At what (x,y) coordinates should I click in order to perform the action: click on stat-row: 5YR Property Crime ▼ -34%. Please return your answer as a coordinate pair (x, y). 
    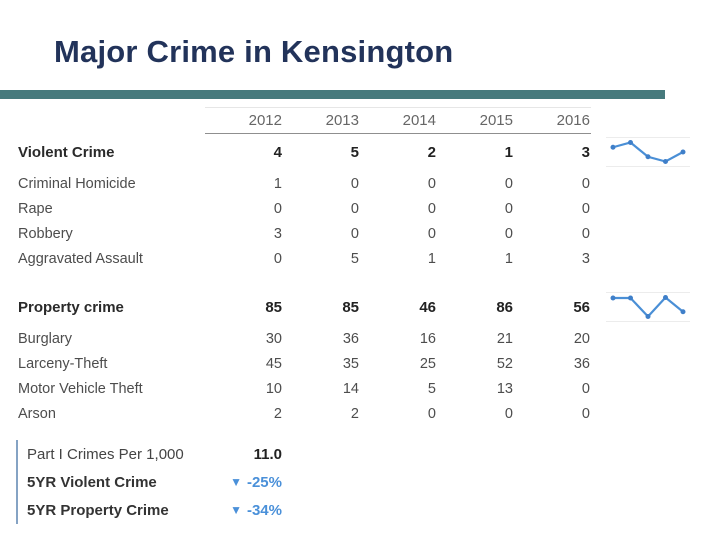
    Looking at the image, I should click on (154, 510).